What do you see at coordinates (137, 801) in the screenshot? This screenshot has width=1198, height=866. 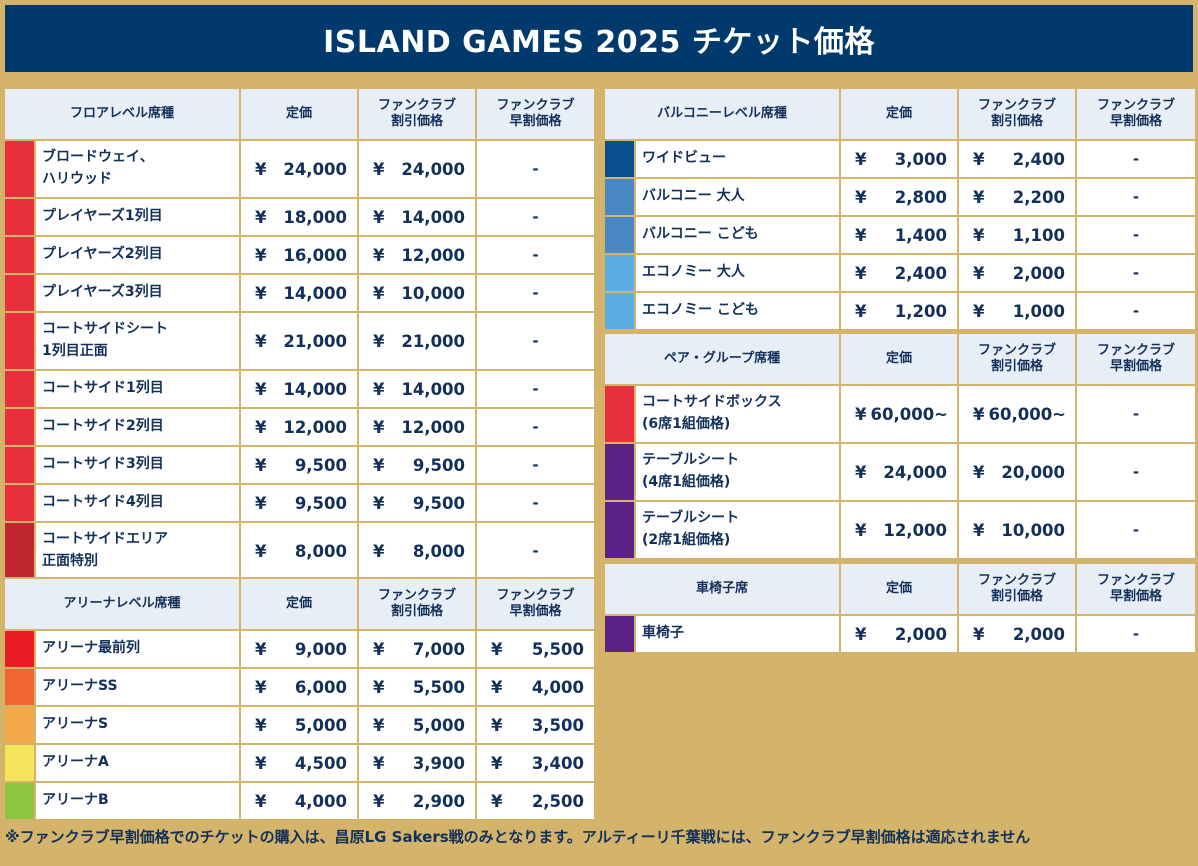 I see `seat-name: アリーナB` at bounding box center [137, 801].